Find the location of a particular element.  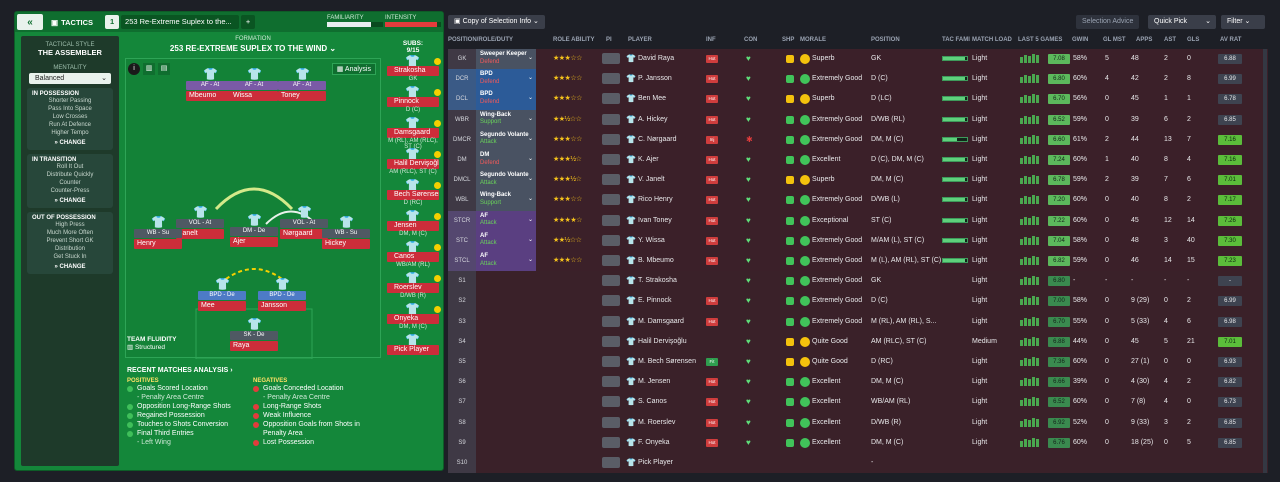

pitch-player: AF - At Mbeumo is located at coordinates (210, 91).